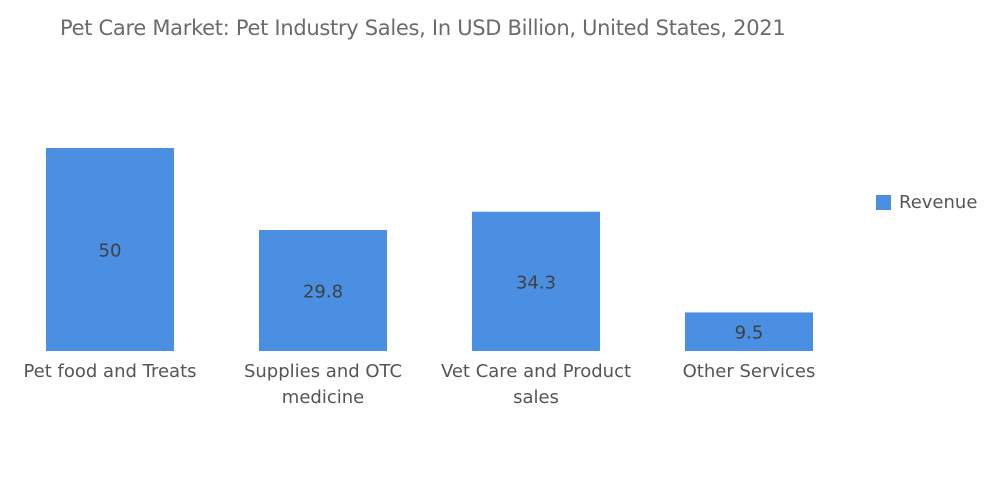  What do you see at coordinates (536, 371) in the screenshot?
I see `category-label-2: Vet Care and Product` at bounding box center [536, 371].